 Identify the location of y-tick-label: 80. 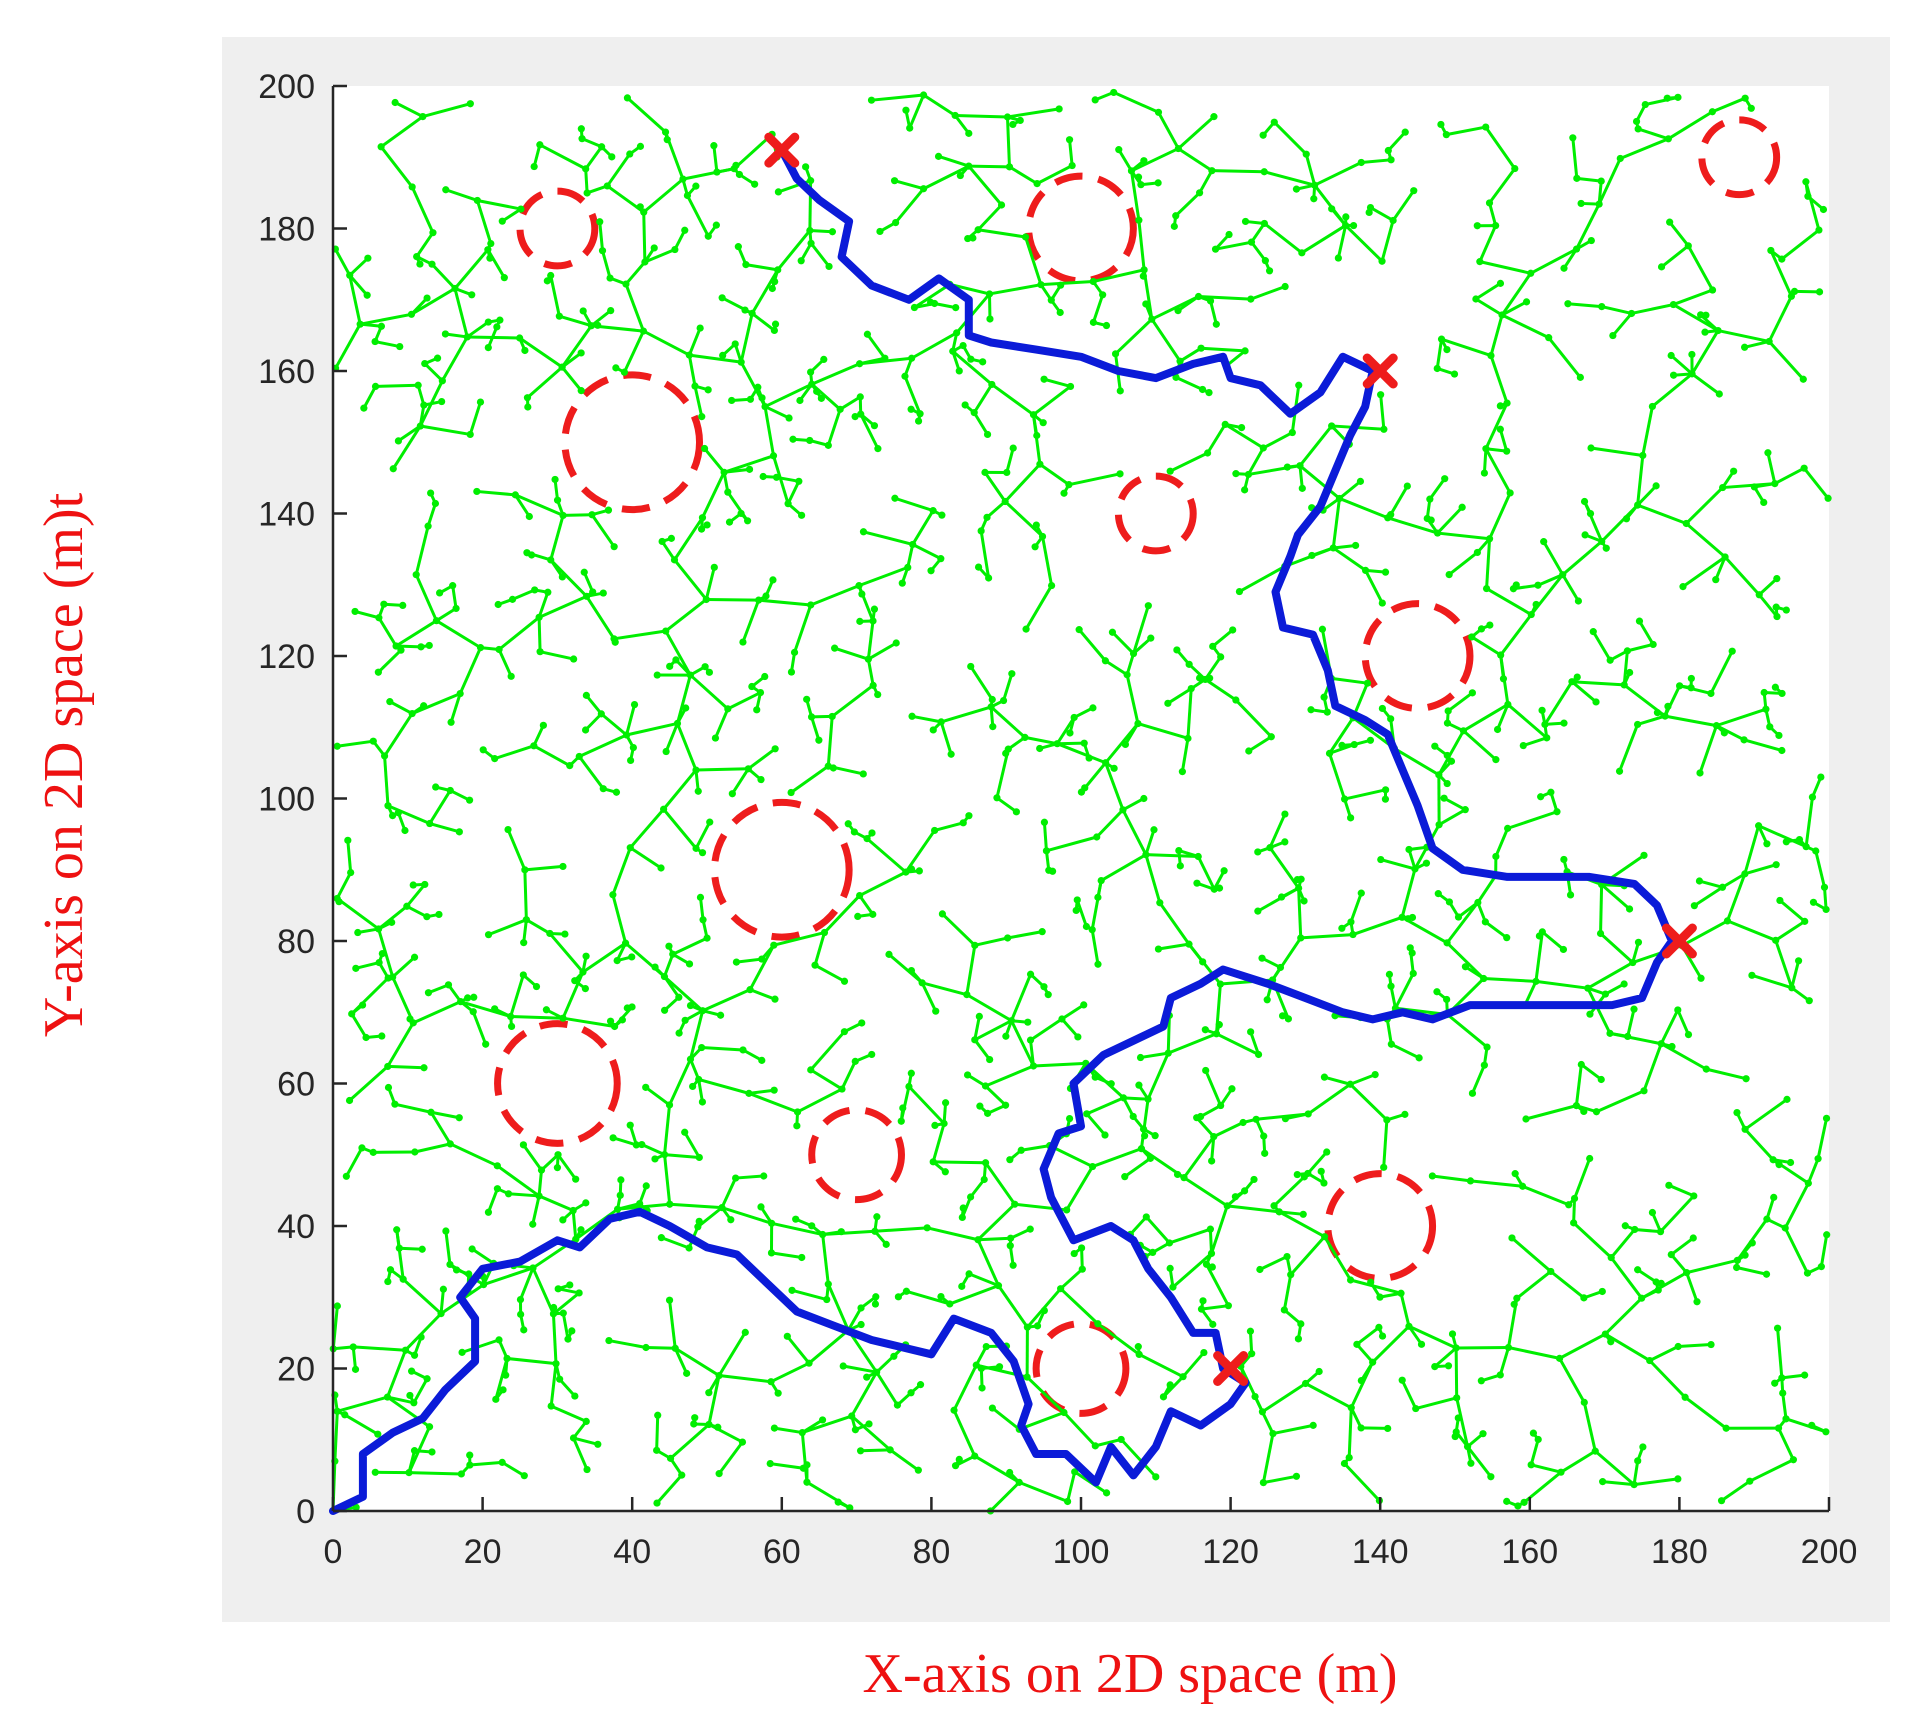
(296, 942).